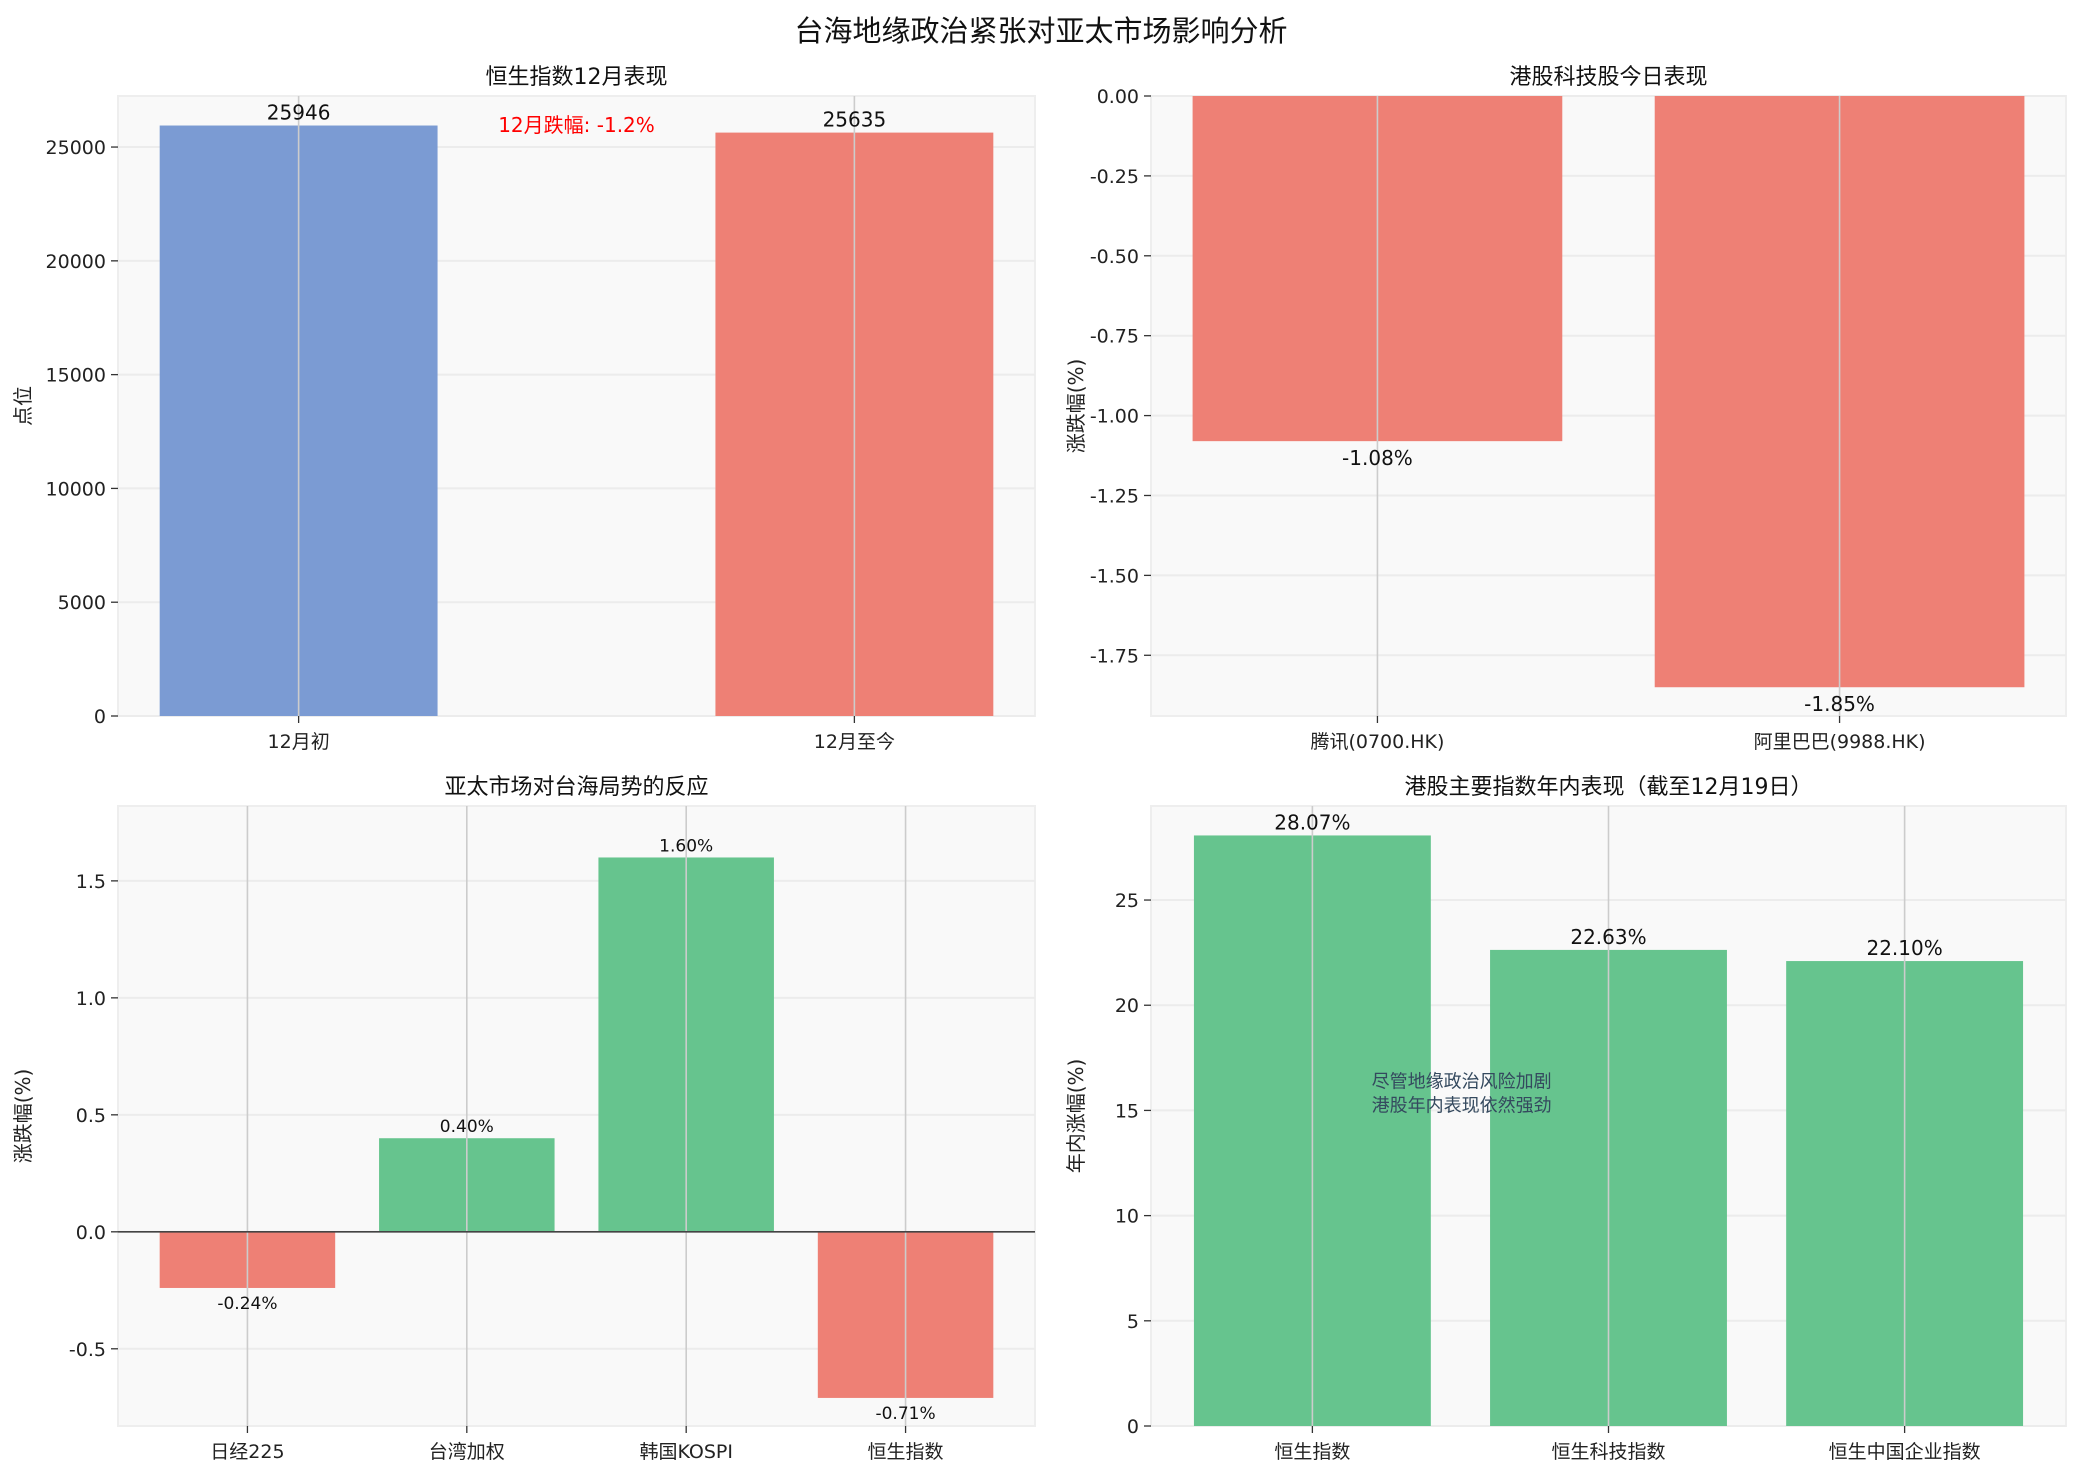 The image size is (2082, 1478). Describe the element at coordinates (23, 406) in the screenshot. I see `y-axis-label: 点位` at that location.